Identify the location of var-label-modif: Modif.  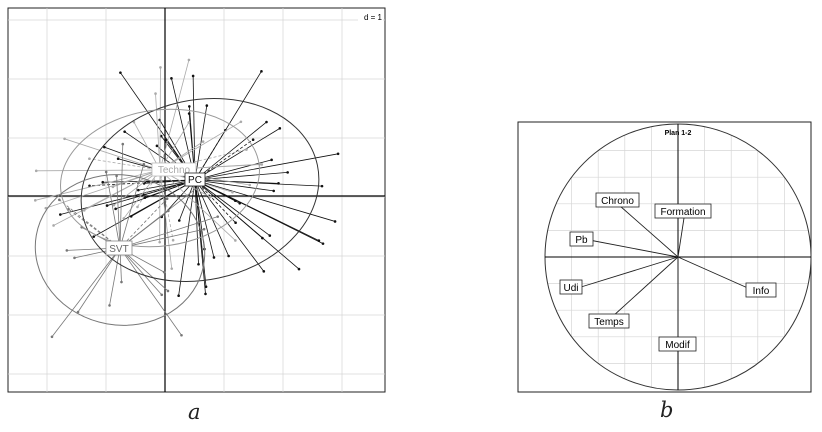
(677, 344).